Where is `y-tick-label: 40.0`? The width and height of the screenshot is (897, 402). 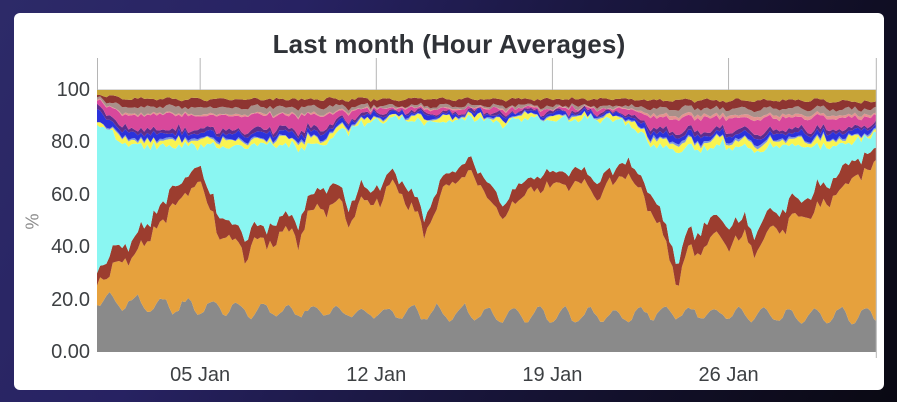
y-tick-label: 40.0 is located at coordinates (70, 247).